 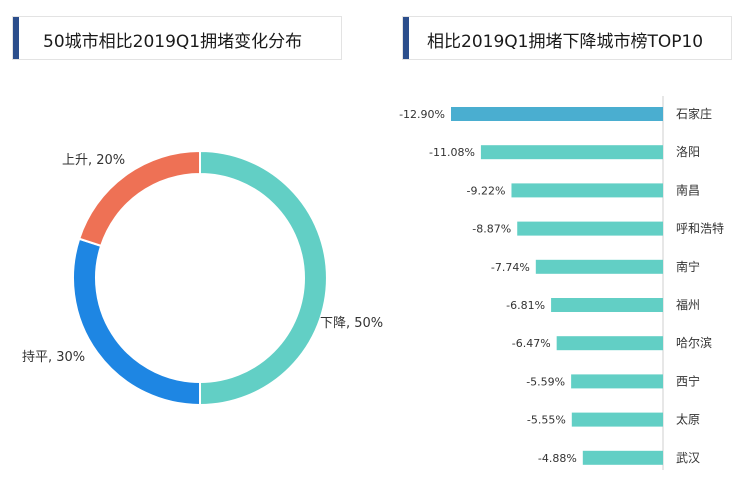 What do you see at coordinates (510, 267) in the screenshot?
I see `bar-value-label-4: -7.74%` at bounding box center [510, 267].